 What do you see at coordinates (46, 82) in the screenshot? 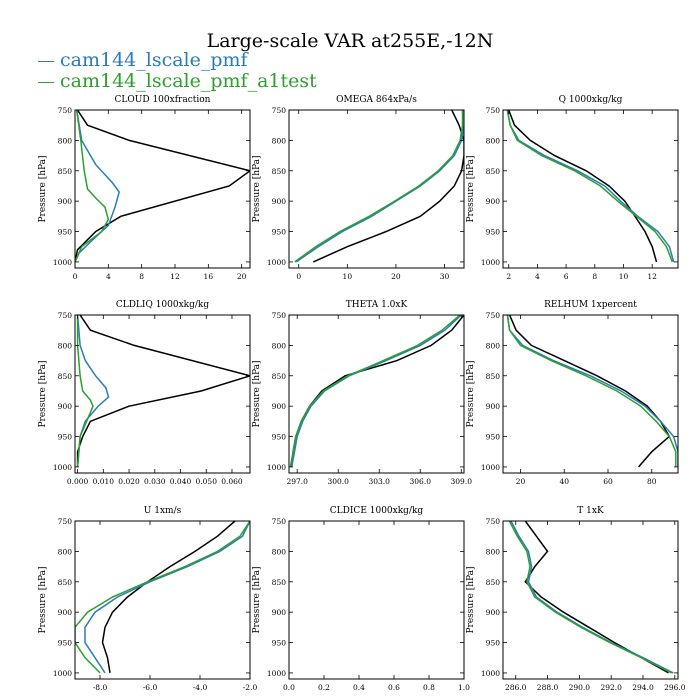
I see `legend-swatch-a1test` at bounding box center [46, 82].